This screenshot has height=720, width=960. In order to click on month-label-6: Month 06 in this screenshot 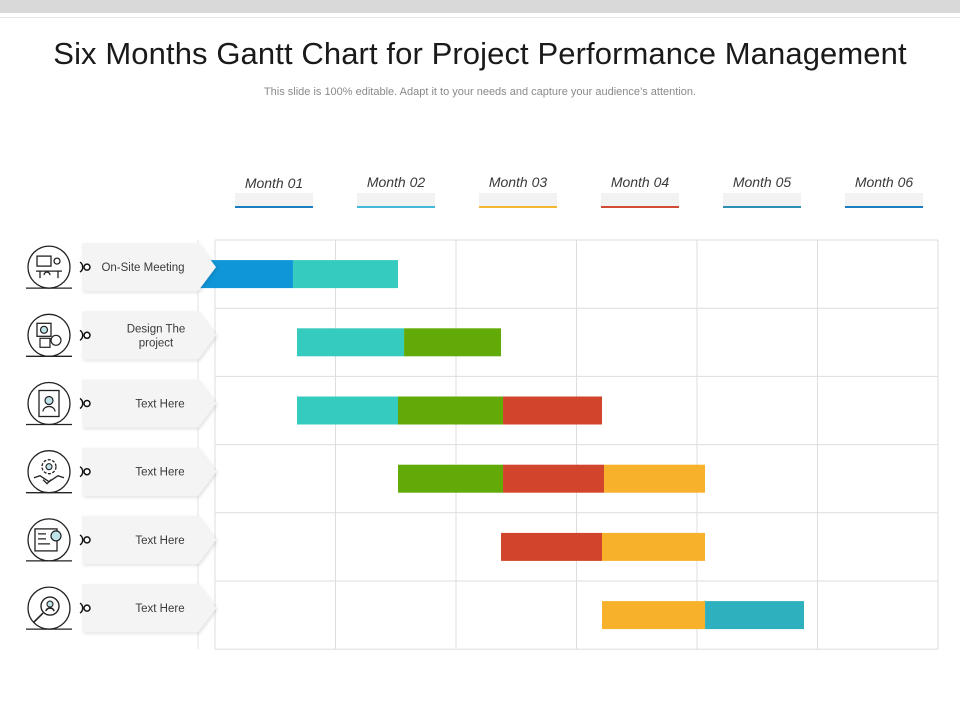, I will do `click(884, 182)`.